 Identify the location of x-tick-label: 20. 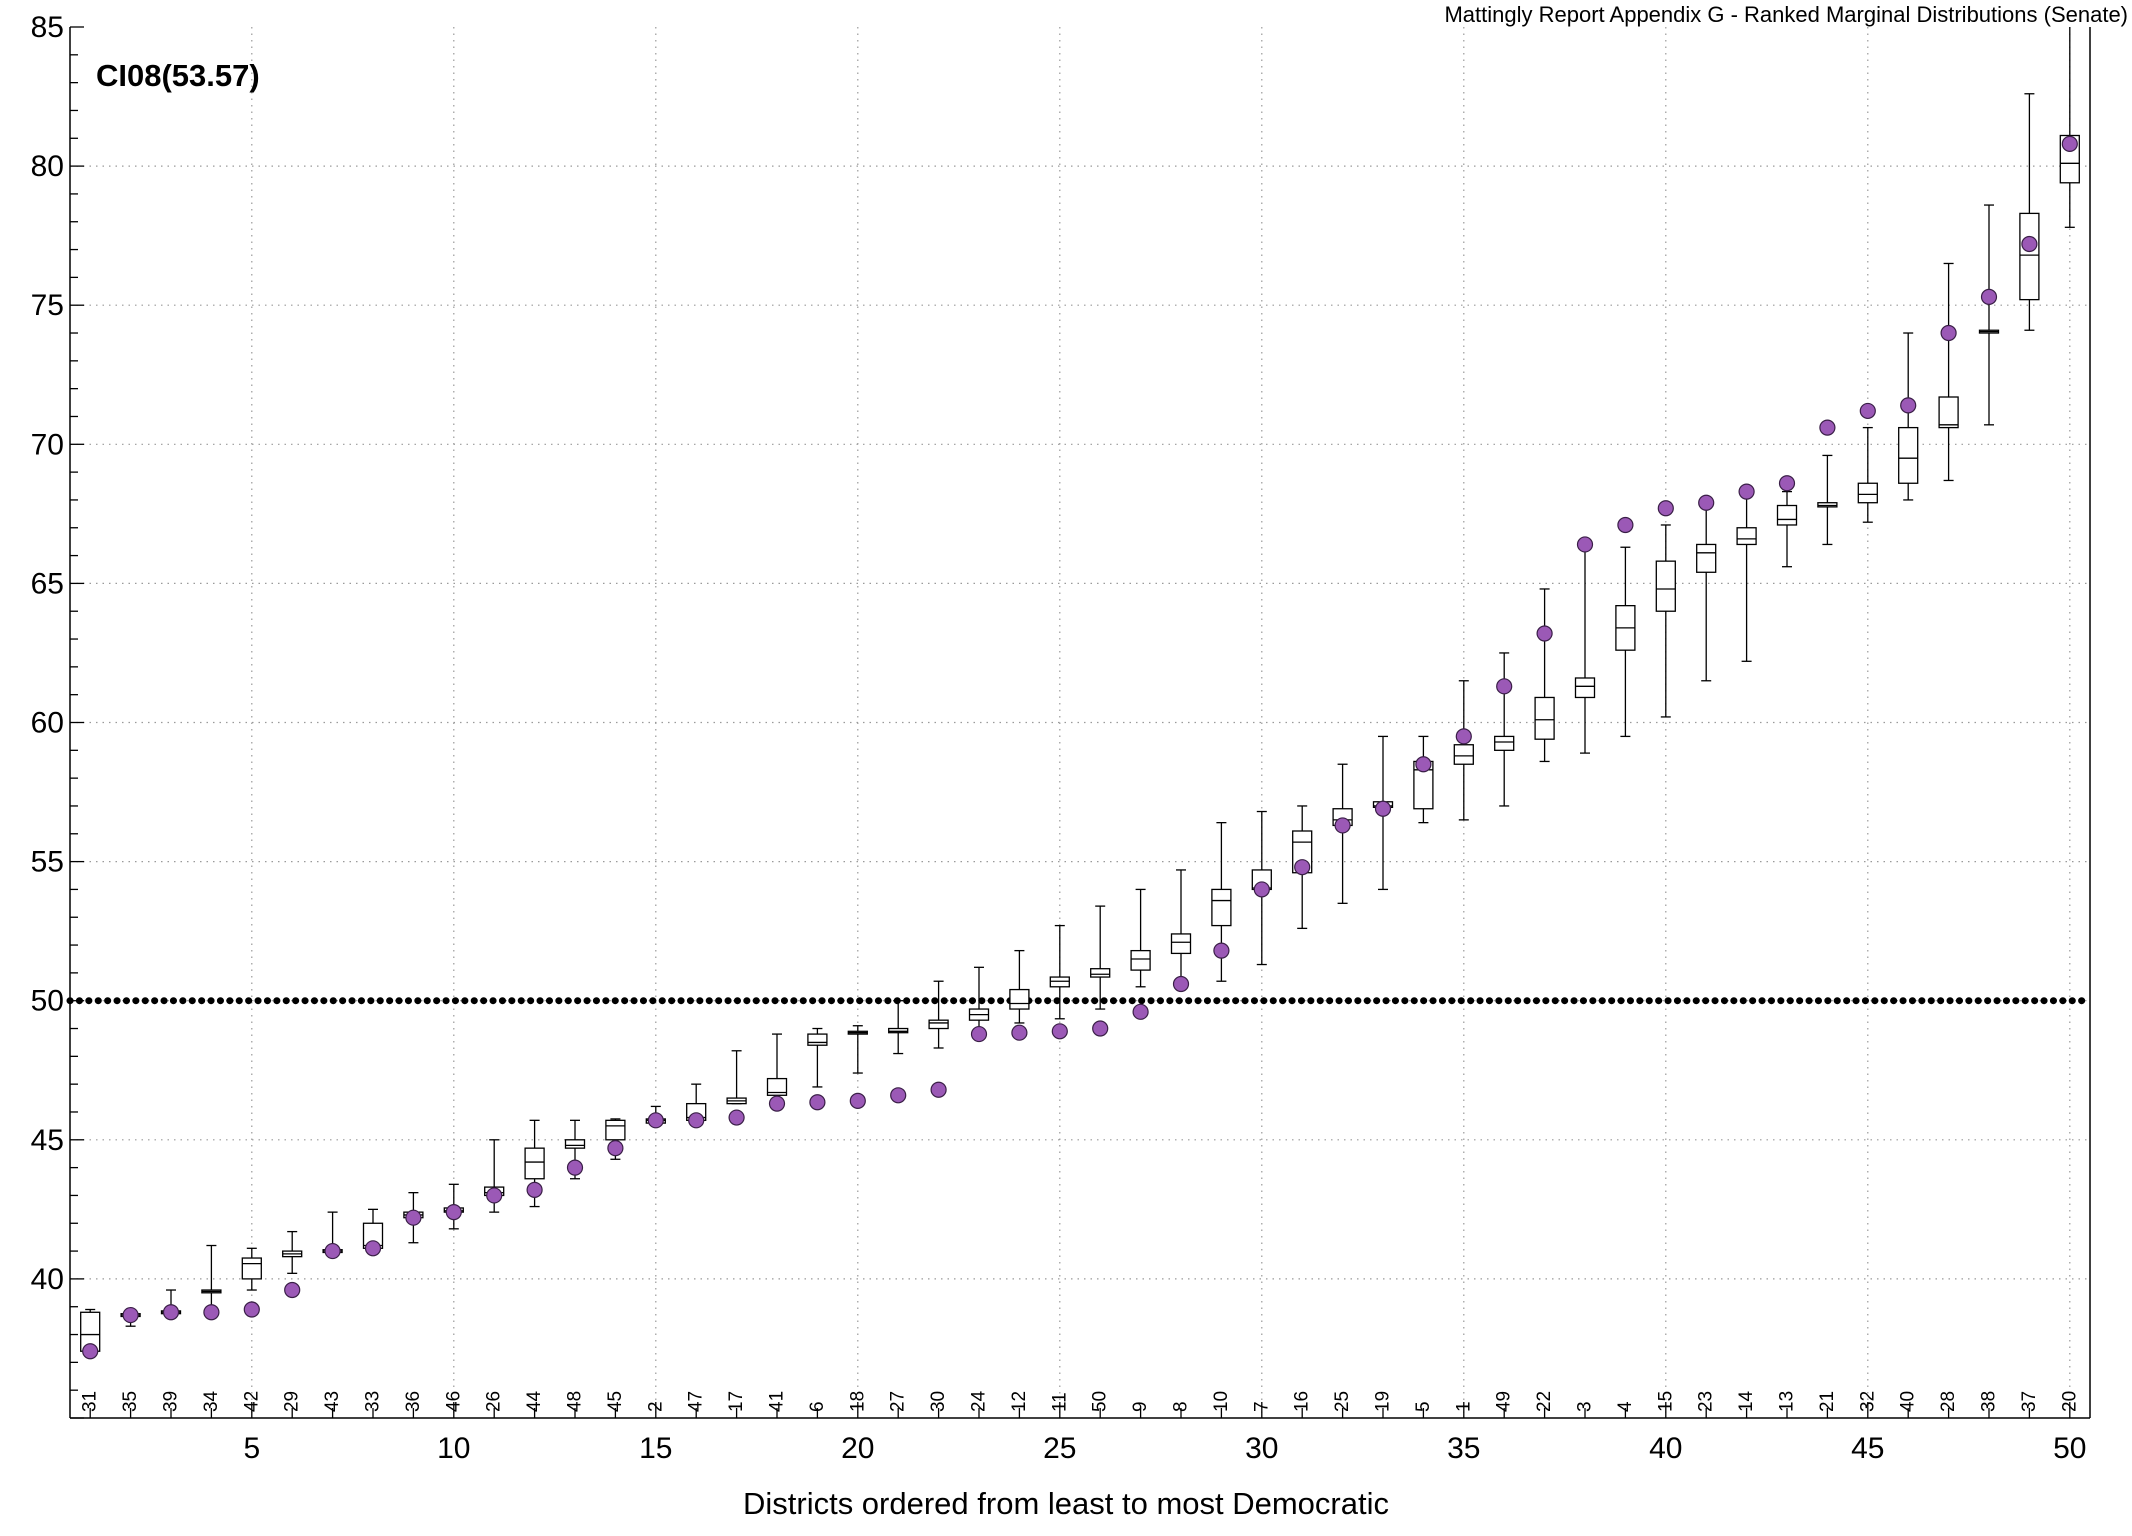
(857, 1448).